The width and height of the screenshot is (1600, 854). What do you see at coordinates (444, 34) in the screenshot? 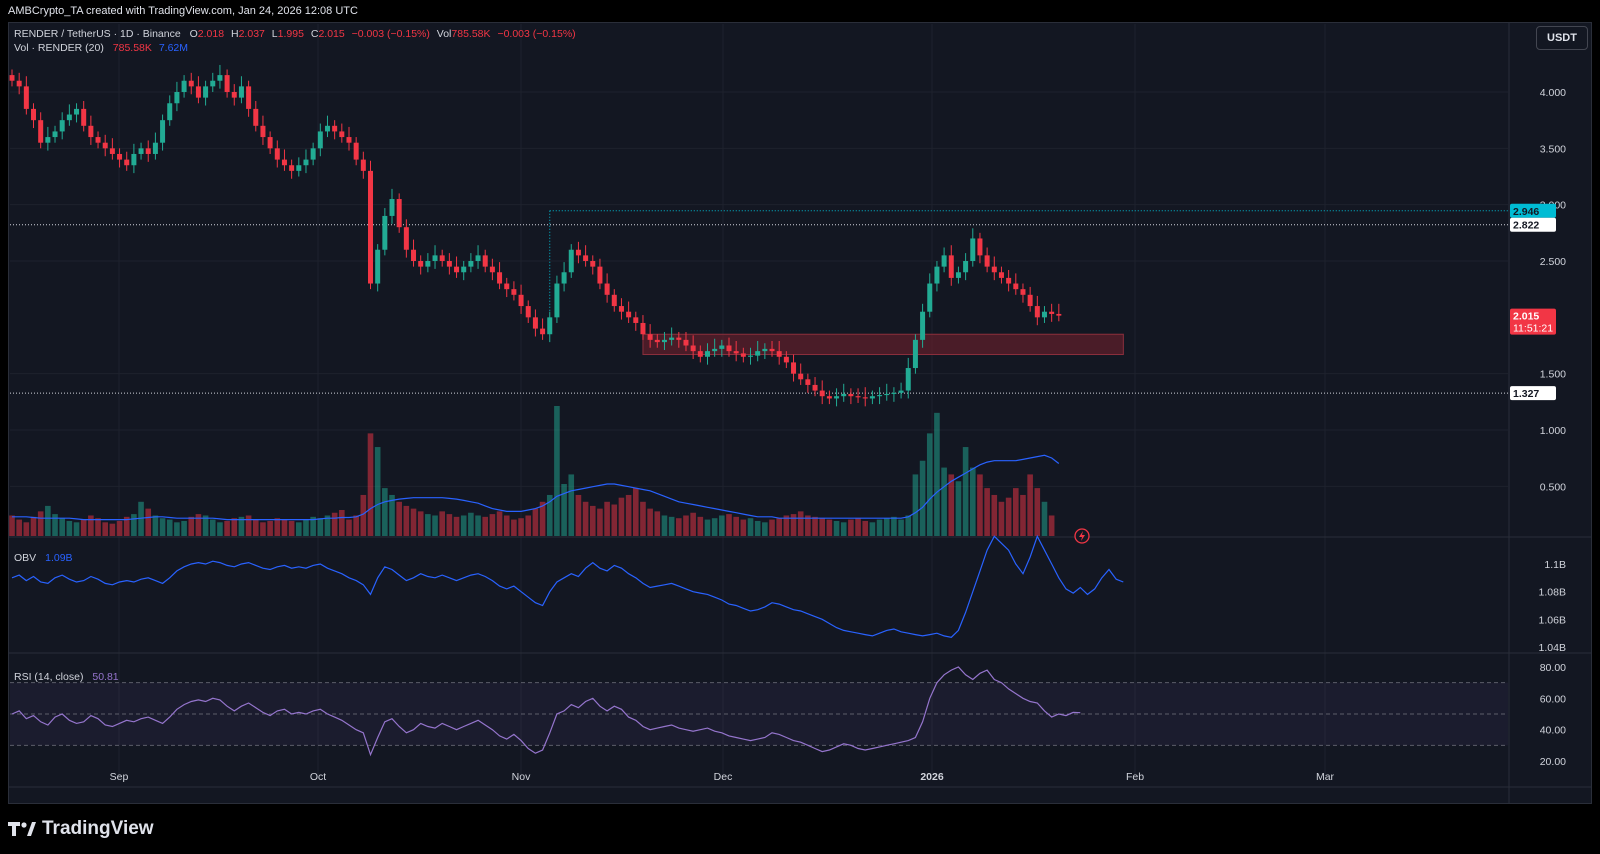
I see `vol-key: Vol` at bounding box center [444, 34].